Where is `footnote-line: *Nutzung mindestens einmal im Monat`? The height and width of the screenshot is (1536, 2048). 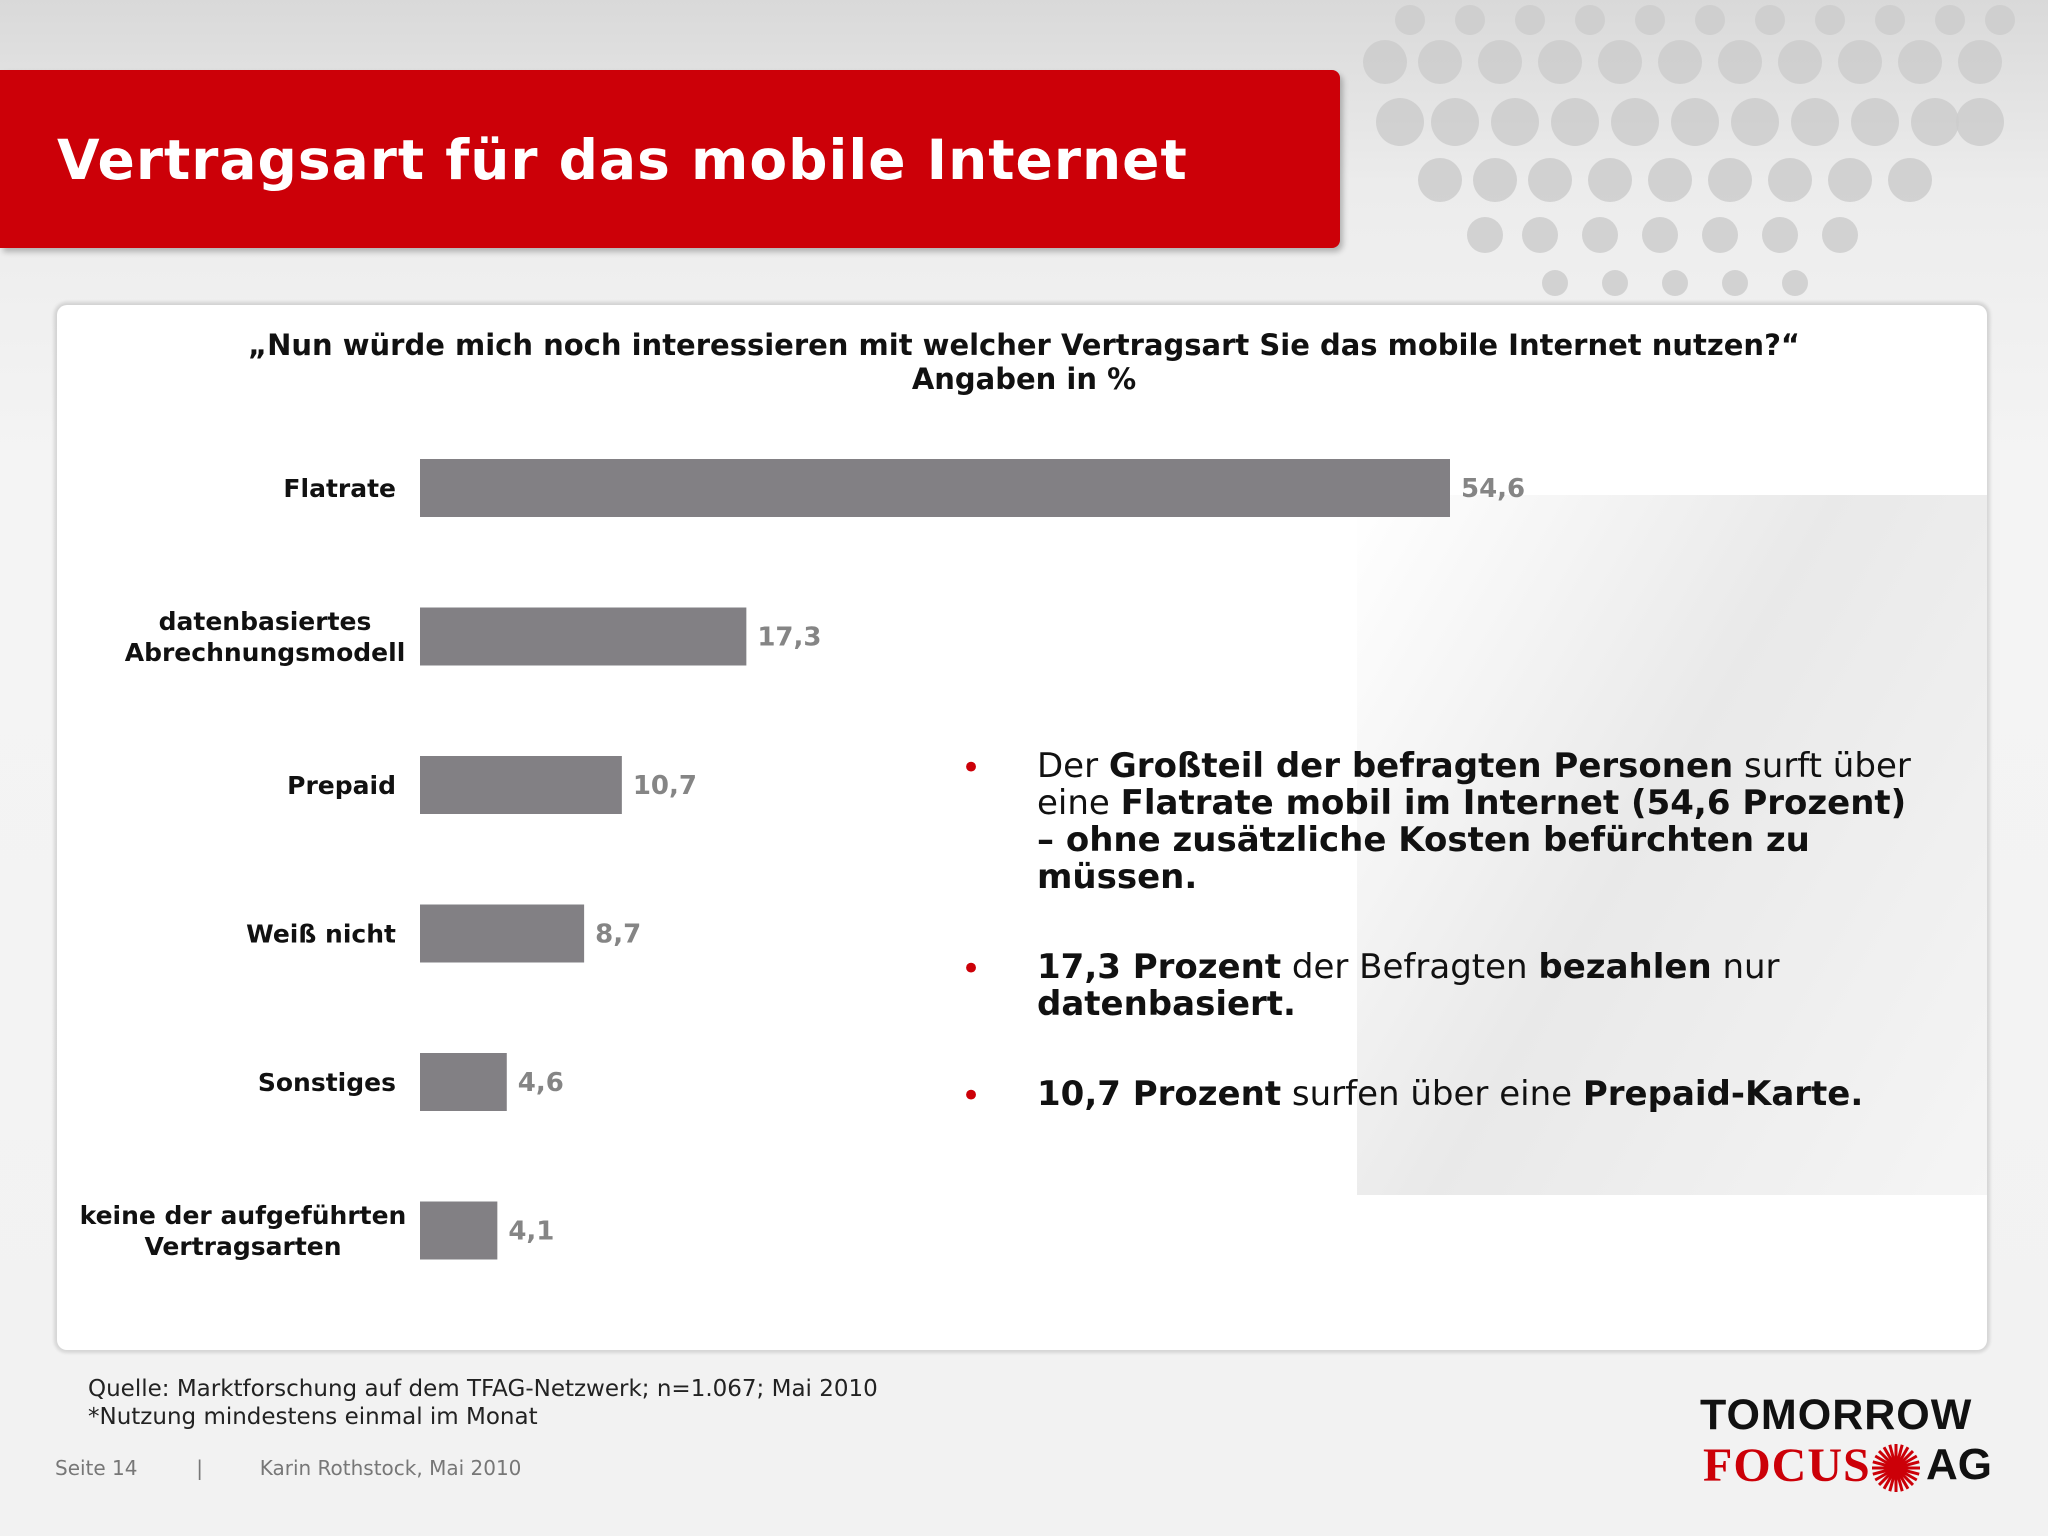
footnote-line: *Nutzung mindestens einmal im Monat is located at coordinates (313, 1417).